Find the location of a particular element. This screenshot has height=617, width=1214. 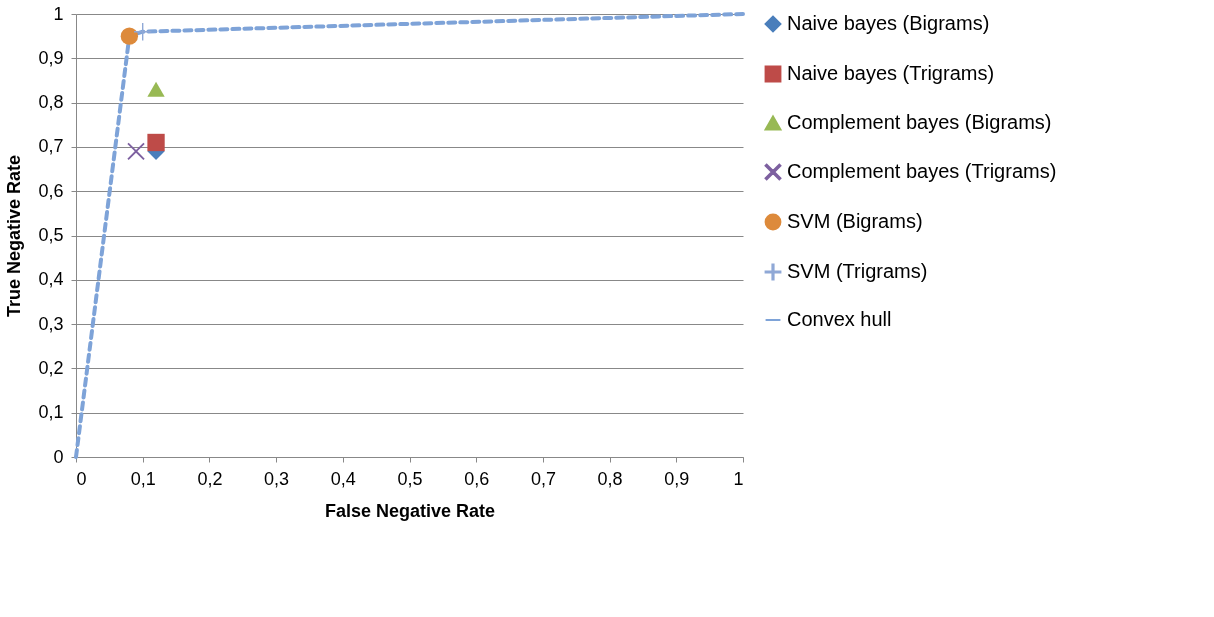

legend-label: Complement bayes (Trigrams) is located at coordinates (922, 171).